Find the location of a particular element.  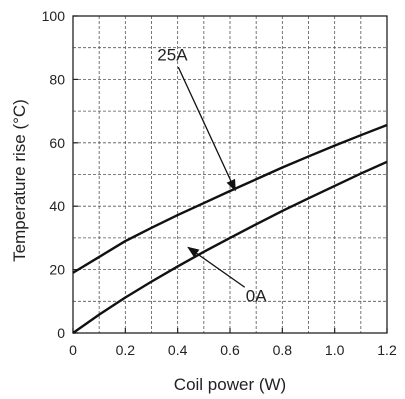

x-tick-label: 0 is located at coordinates (73, 350).